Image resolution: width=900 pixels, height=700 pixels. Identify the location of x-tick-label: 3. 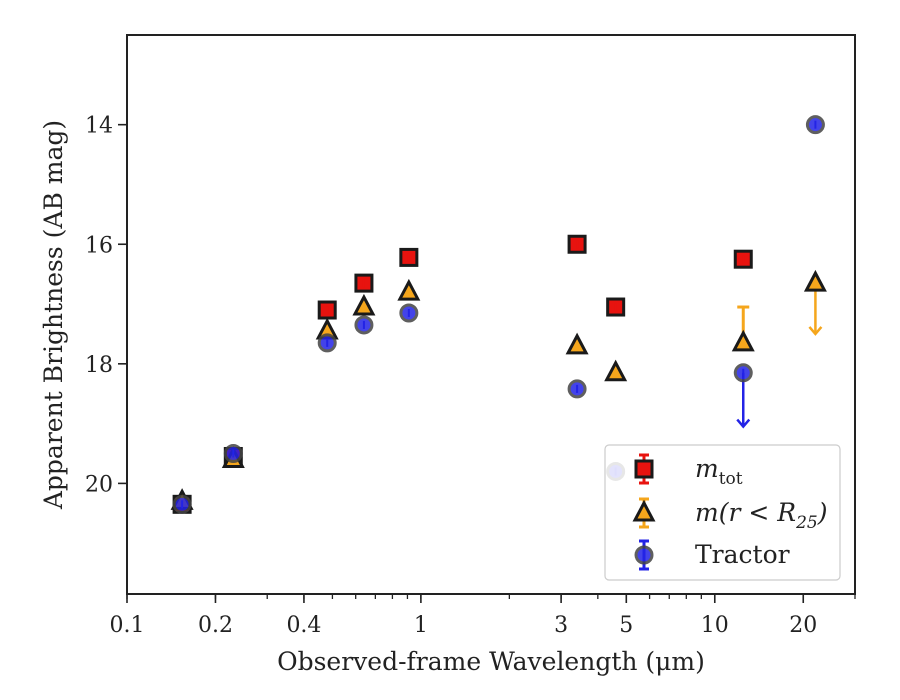
(561, 625).